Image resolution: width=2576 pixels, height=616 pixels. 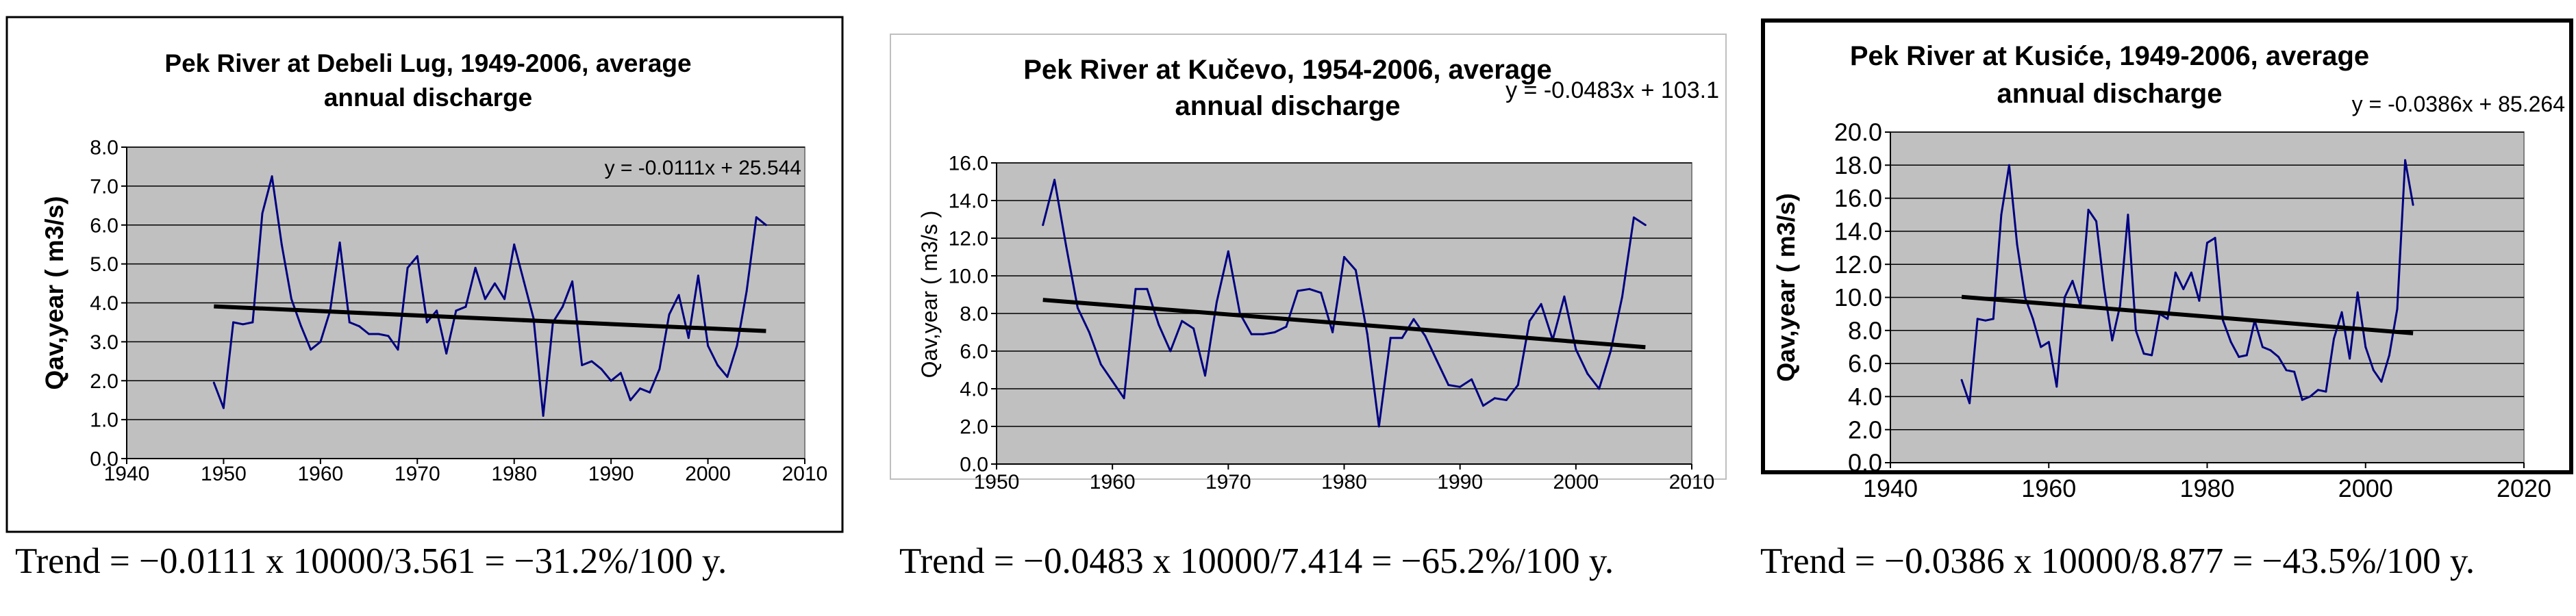 I want to click on chart-2-x-tick-label: 1970, so click(x=1228, y=482).